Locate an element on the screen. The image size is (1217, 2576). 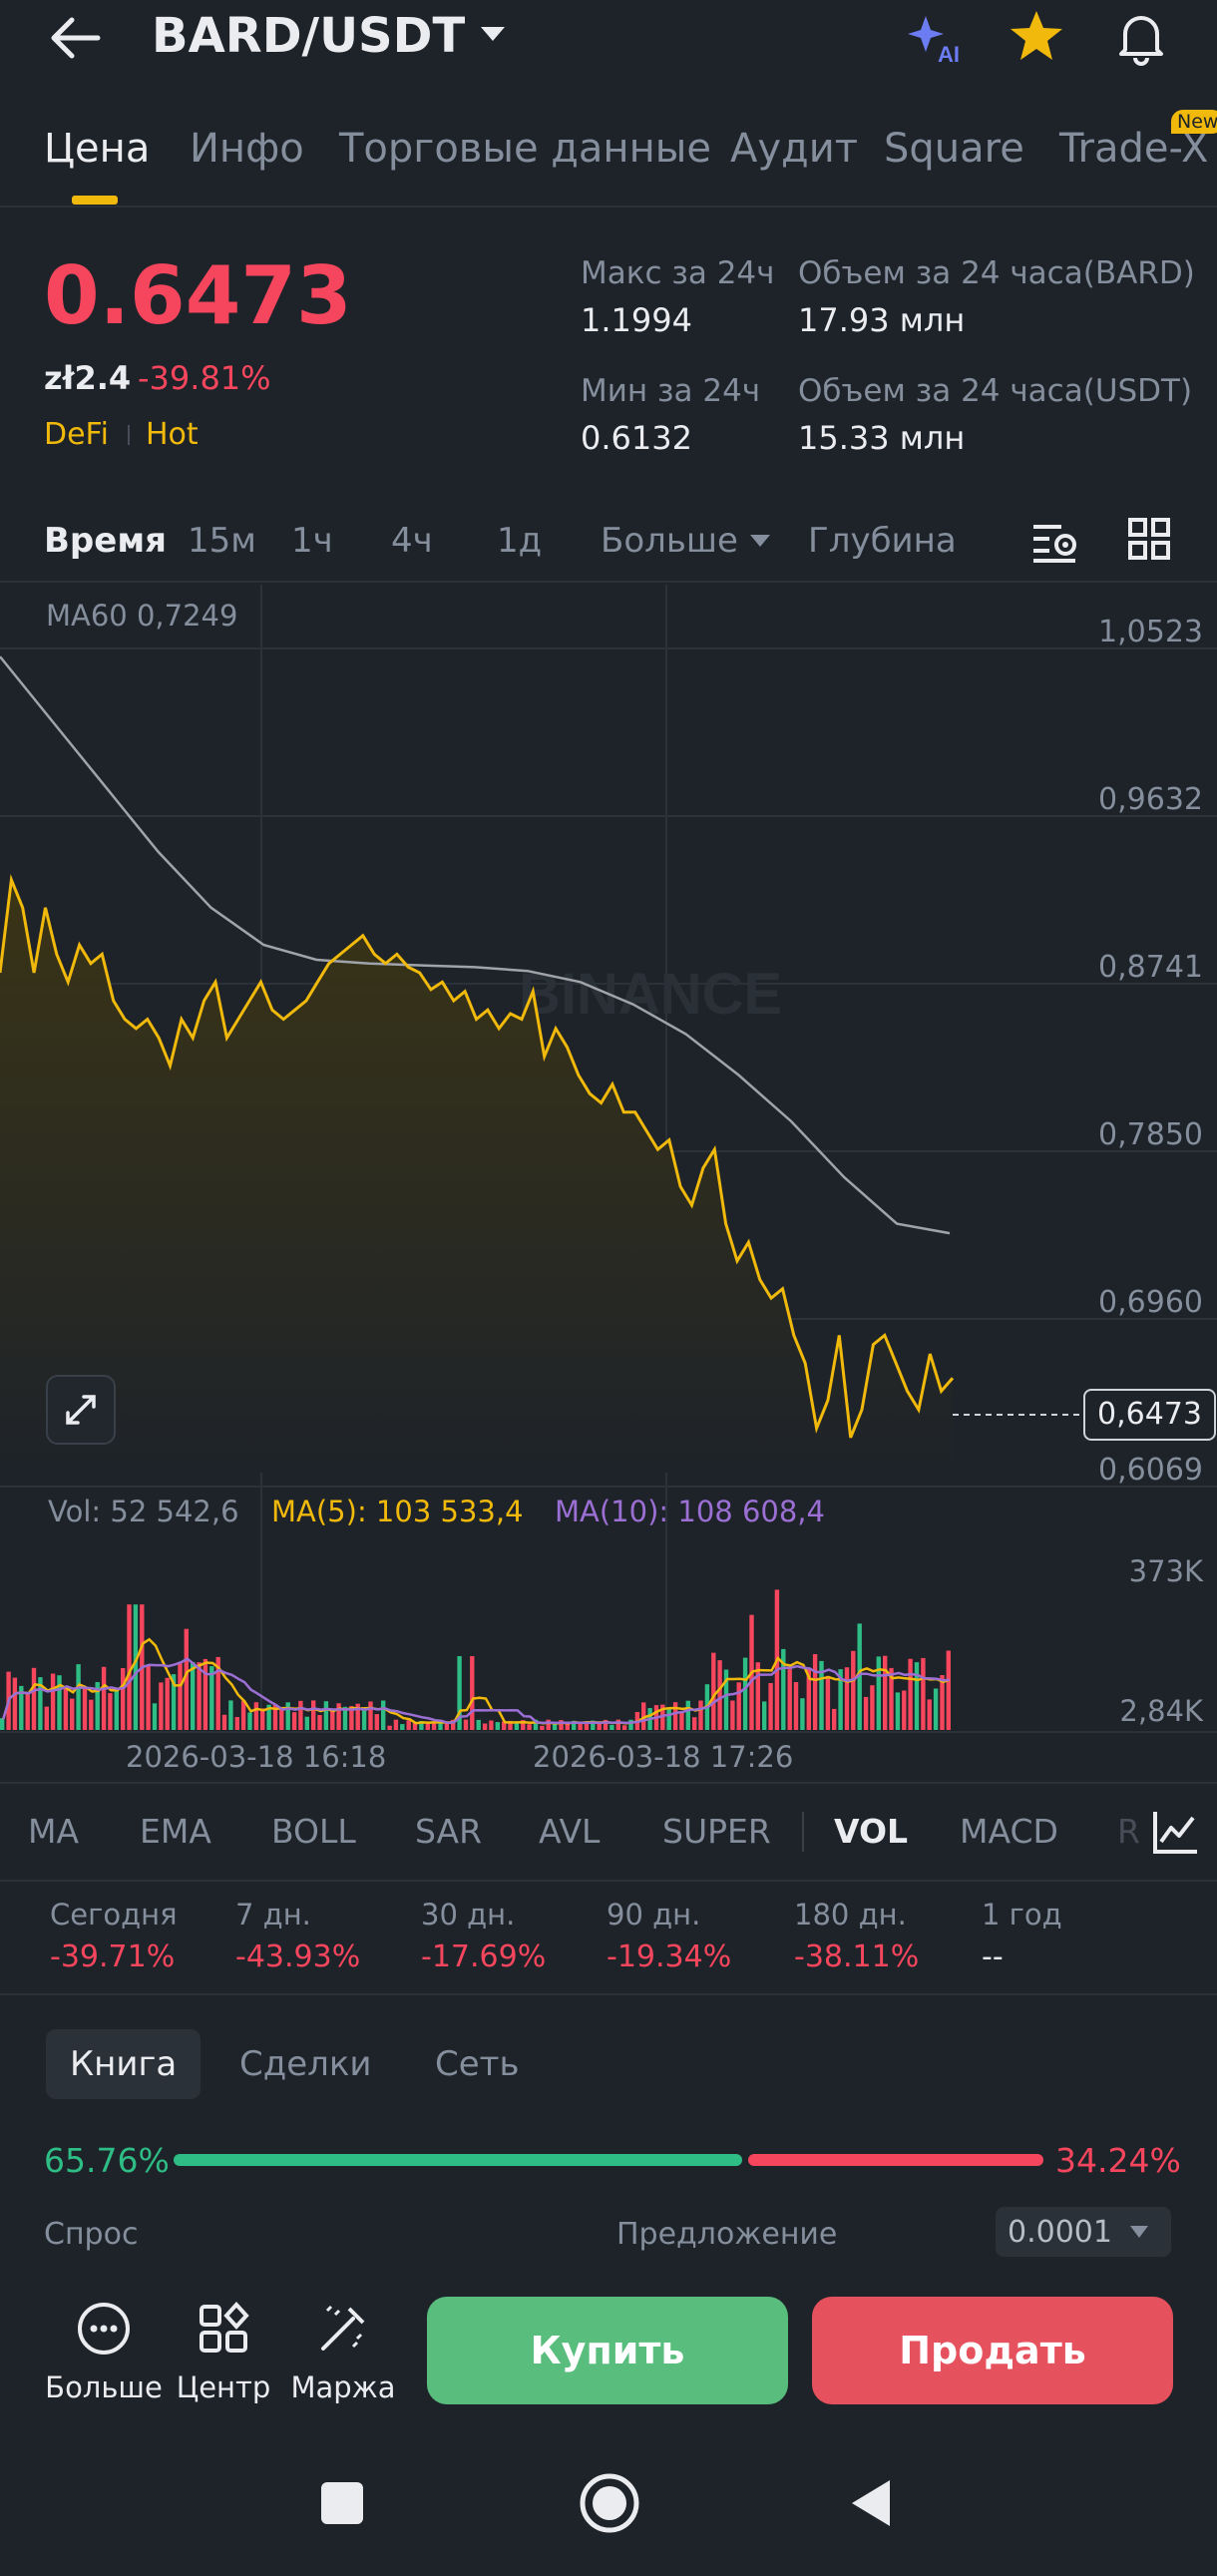
precision-selector: 0.0001 is located at coordinates (1083, 2232).